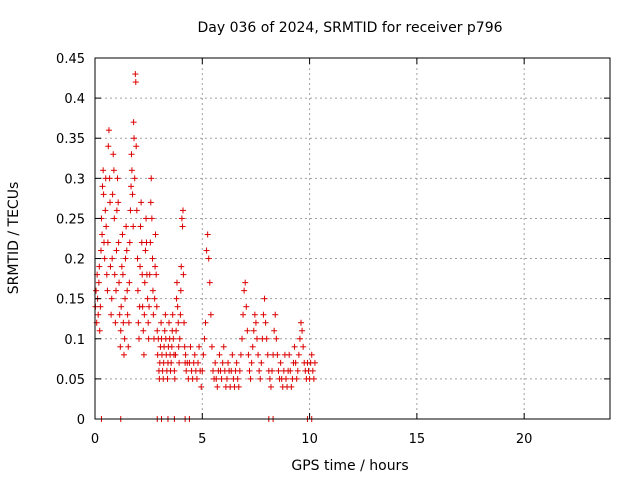 This screenshot has height=480, width=640. What do you see at coordinates (74, 260) in the screenshot?
I see `y-tick-label: 0.2` at bounding box center [74, 260].